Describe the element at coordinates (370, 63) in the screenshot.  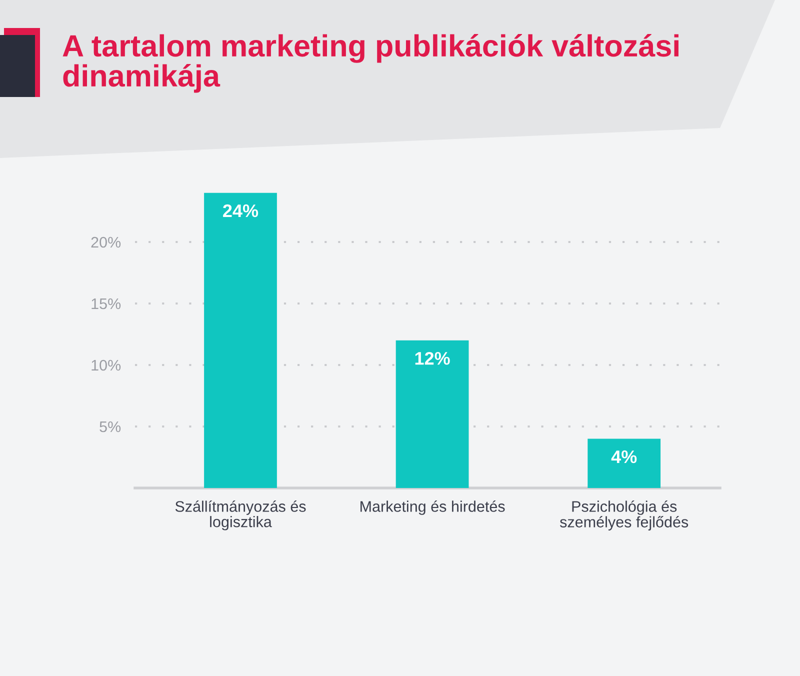
I see `chart-title: A tartalom marketing publikációk változási dinamikája` at that location.